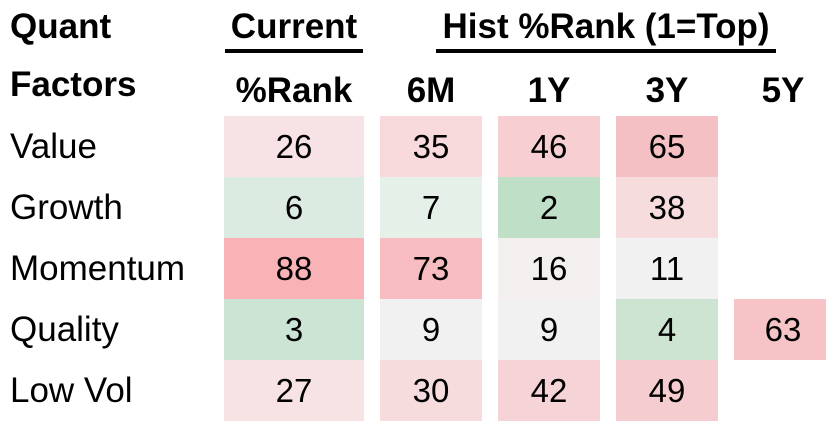 This screenshot has height=426, width=826. I want to click on cell-momentum-6m: 73, so click(431, 268).